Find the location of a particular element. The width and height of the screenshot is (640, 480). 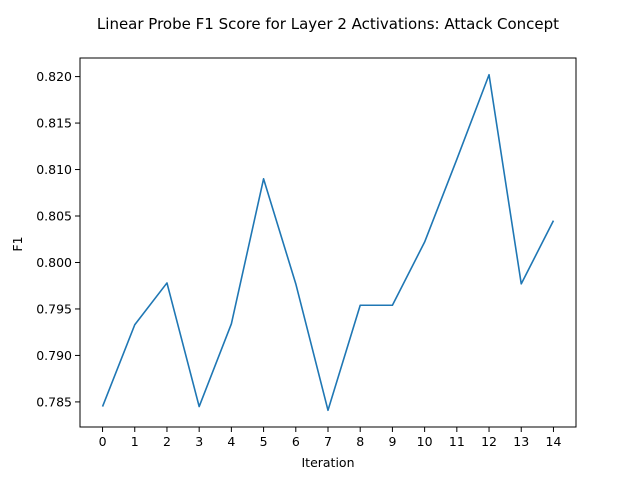

y-tick-label: 0.795 is located at coordinates (54, 308).